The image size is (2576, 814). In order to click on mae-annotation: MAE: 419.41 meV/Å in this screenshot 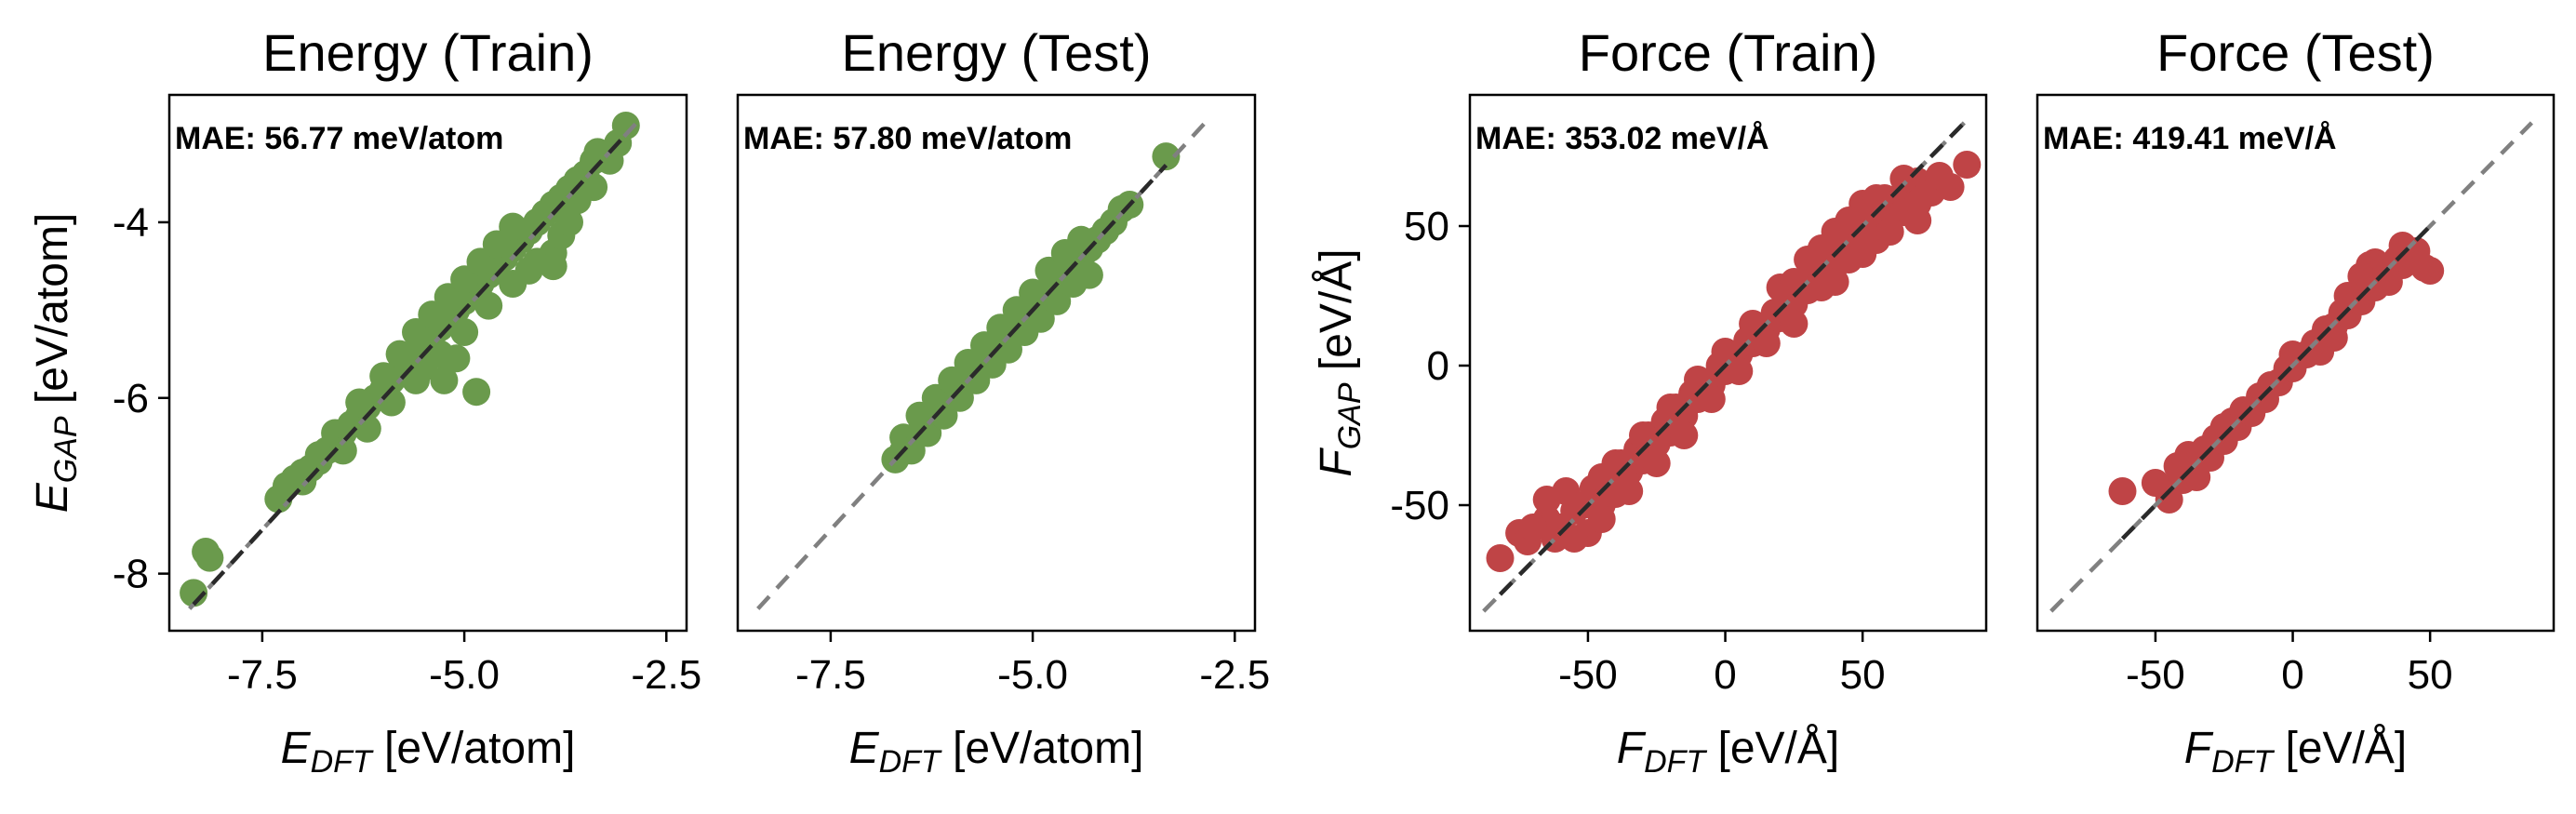, I will do `click(2190, 138)`.